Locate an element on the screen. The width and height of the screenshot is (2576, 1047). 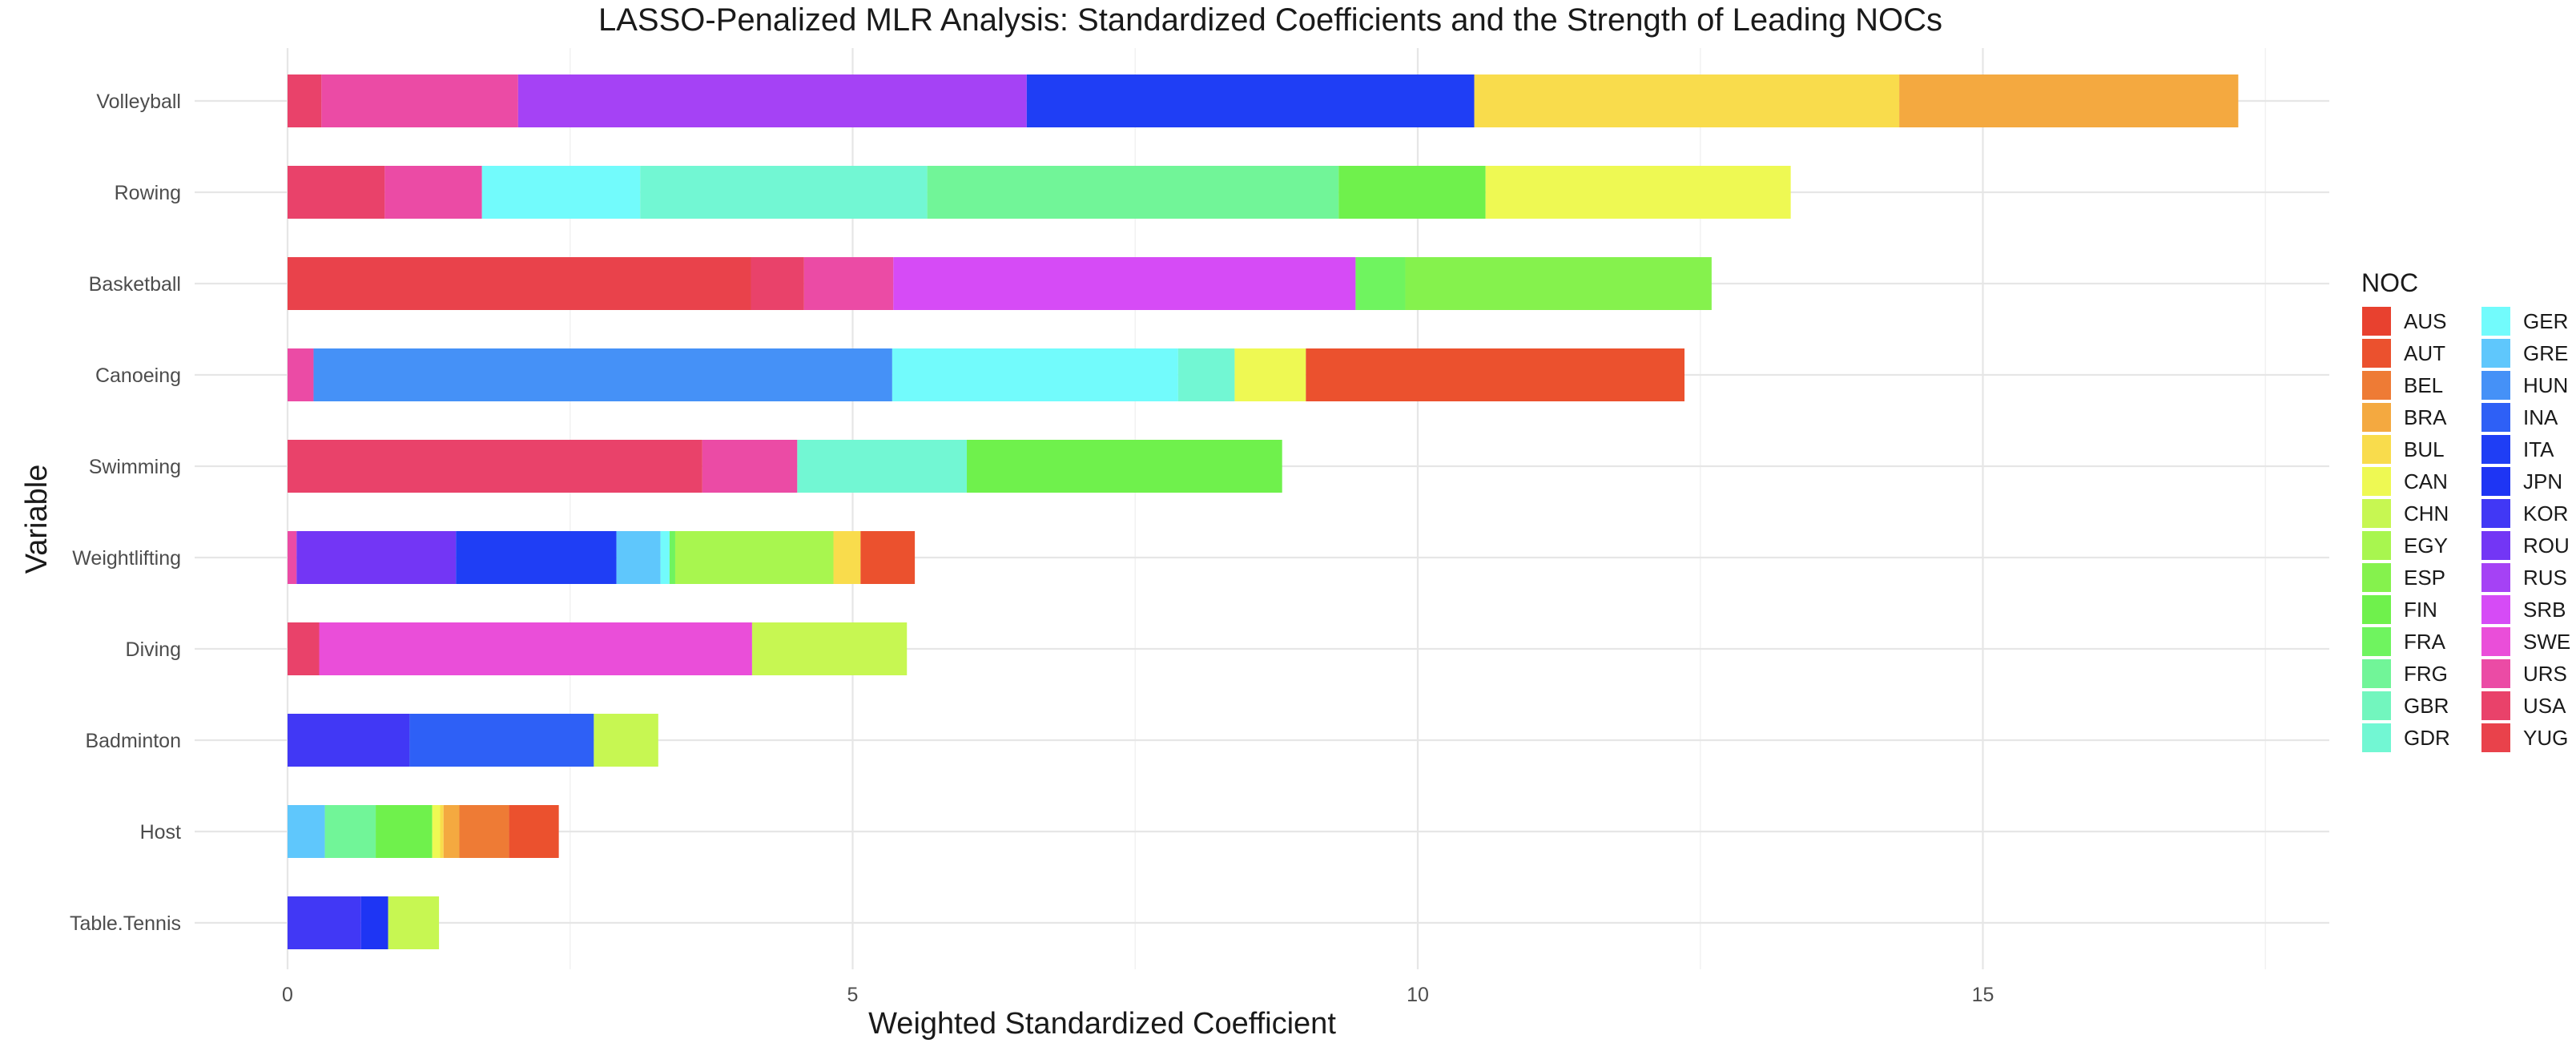
legend-item: URS is located at coordinates (2524, 673).